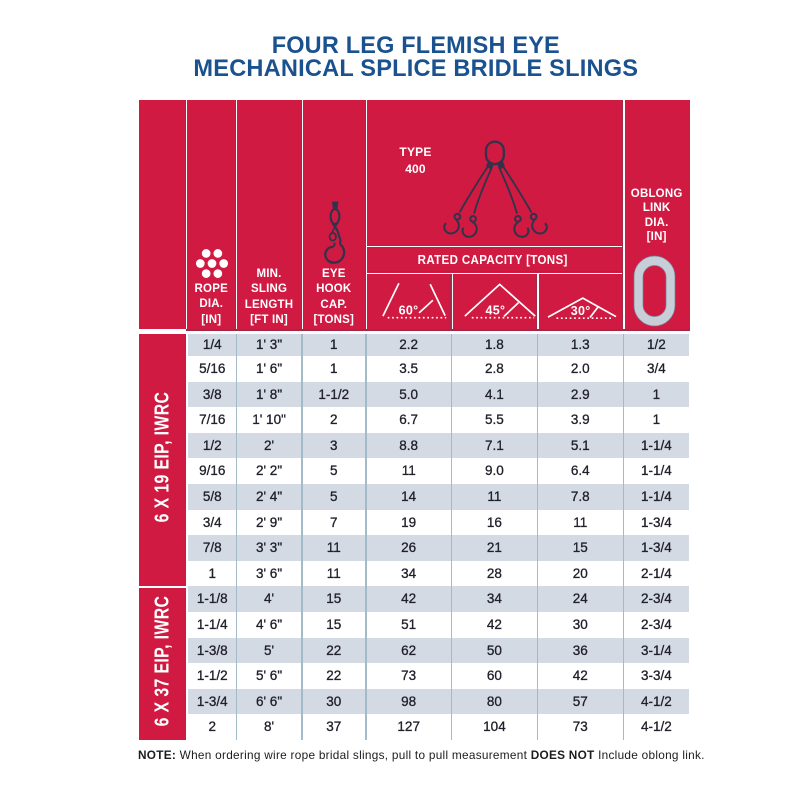 This screenshot has height=800, width=800. What do you see at coordinates (581, 311) in the screenshot?
I see `svg-text: 30°` at bounding box center [581, 311].